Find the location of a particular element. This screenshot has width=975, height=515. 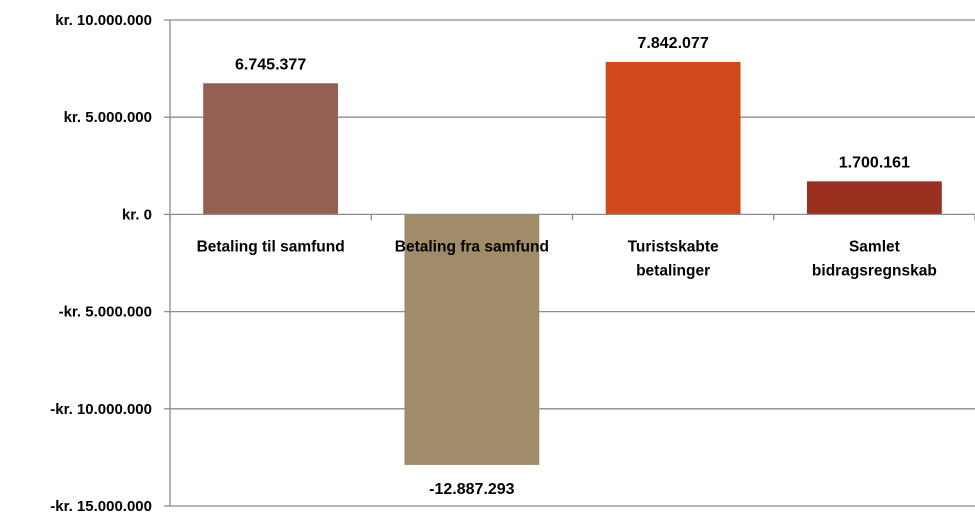

data-label: 6.745.377 is located at coordinates (270, 64).